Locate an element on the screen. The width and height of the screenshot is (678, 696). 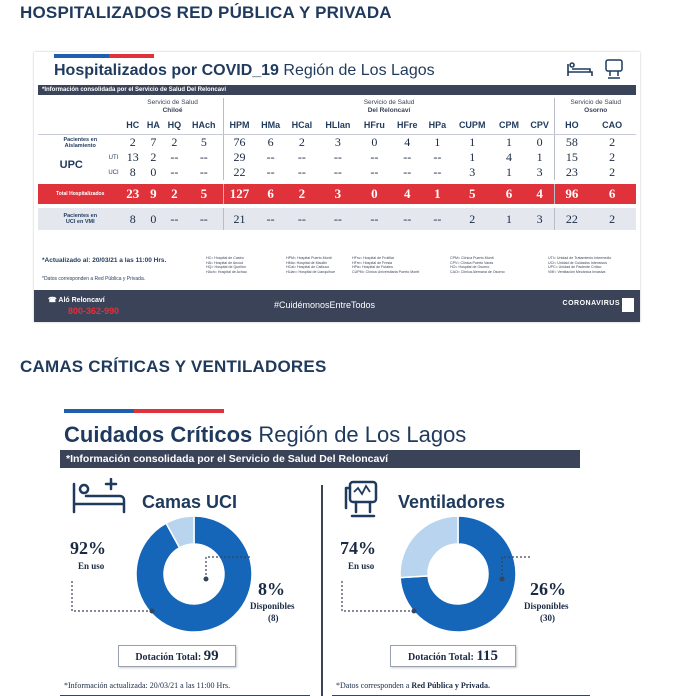
upc-label: UPC is located at coordinates (71, 165).